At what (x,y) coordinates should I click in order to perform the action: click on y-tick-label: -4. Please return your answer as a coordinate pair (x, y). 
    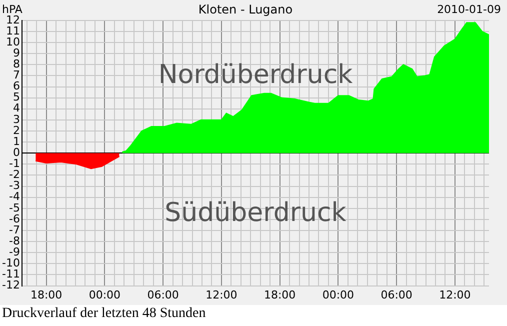
    Looking at the image, I should click on (14, 197).